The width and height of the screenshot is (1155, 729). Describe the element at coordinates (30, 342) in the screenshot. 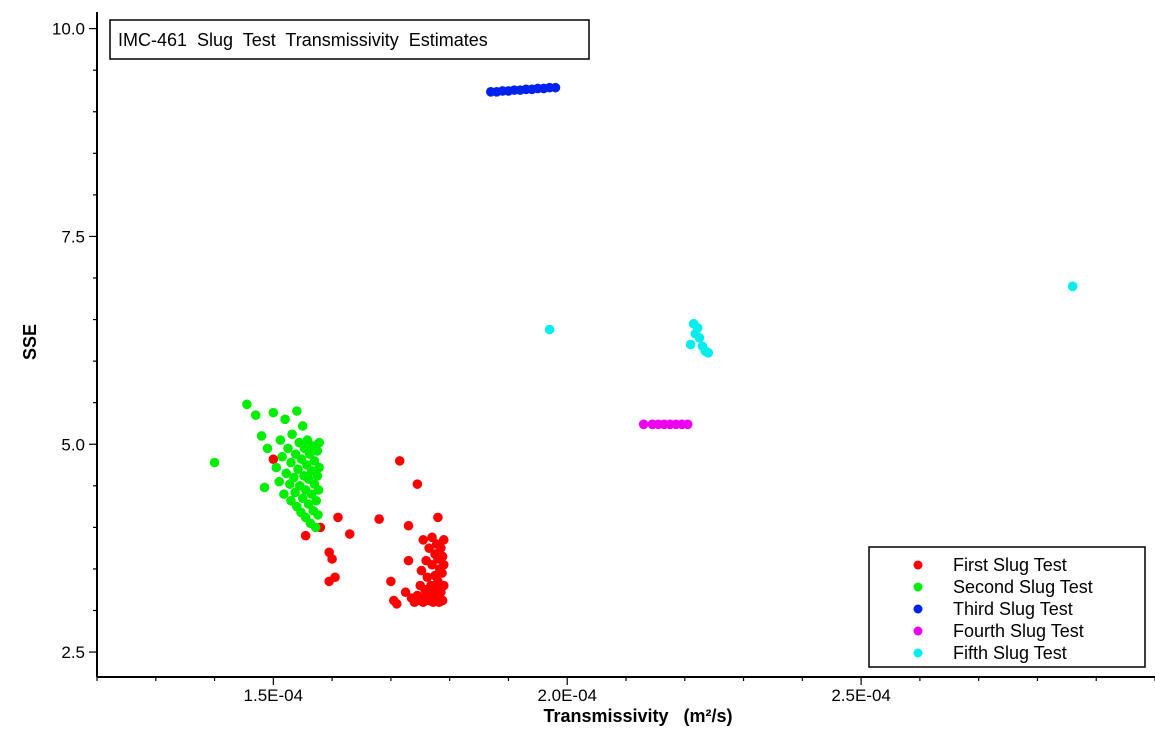

I see `y-axis-title: SSE` at that location.